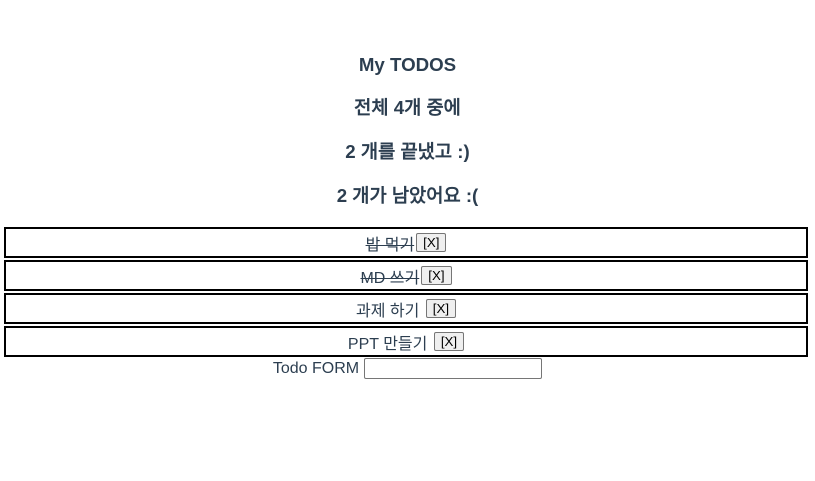 The image size is (815, 481). I want to click on todo-item: 밥 먹기 [X], so click(406, 242).